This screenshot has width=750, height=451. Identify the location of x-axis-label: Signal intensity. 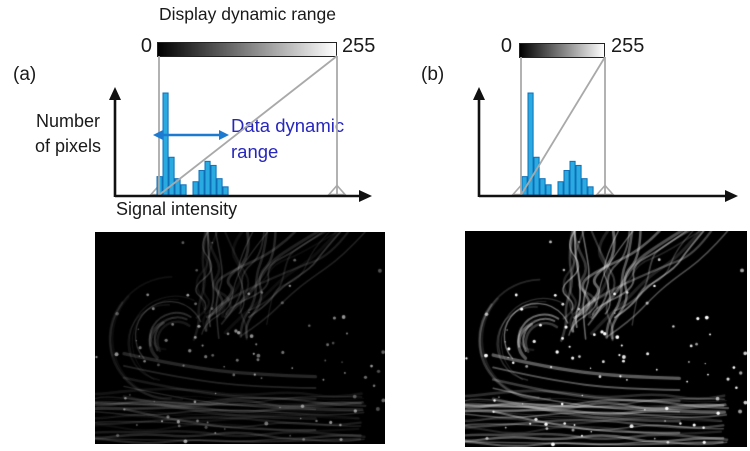
(177, 209).